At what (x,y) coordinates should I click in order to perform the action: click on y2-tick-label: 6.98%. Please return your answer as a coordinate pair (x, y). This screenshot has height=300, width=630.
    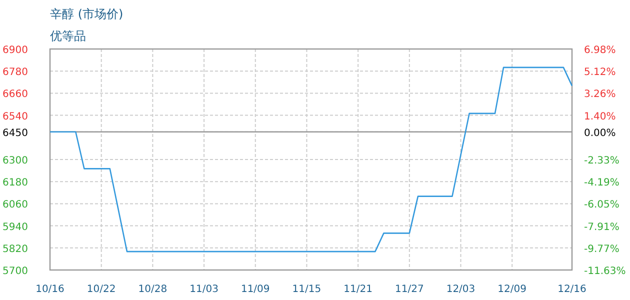
    Looking at the image, I should click on (600, 50).